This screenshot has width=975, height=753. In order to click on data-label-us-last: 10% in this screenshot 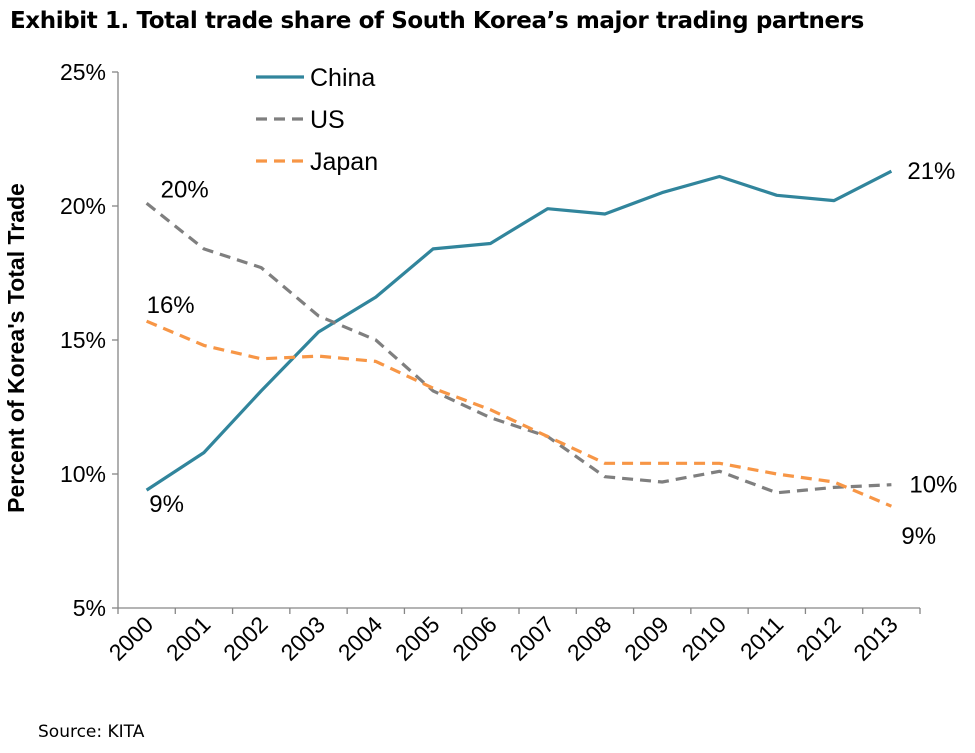, I will do `click(933, 485)`.